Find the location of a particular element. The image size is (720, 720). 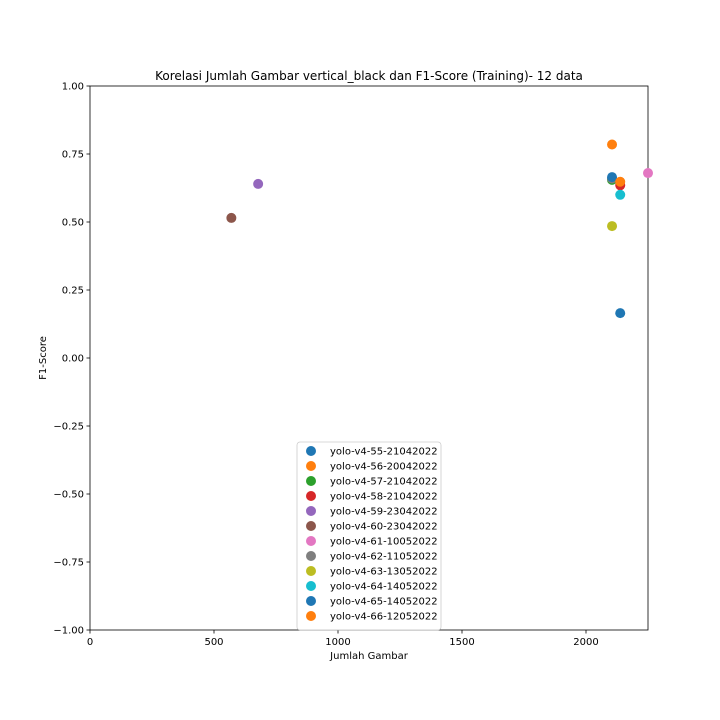

y-tick-label: −1.00 is located at coordinates (68, 631).